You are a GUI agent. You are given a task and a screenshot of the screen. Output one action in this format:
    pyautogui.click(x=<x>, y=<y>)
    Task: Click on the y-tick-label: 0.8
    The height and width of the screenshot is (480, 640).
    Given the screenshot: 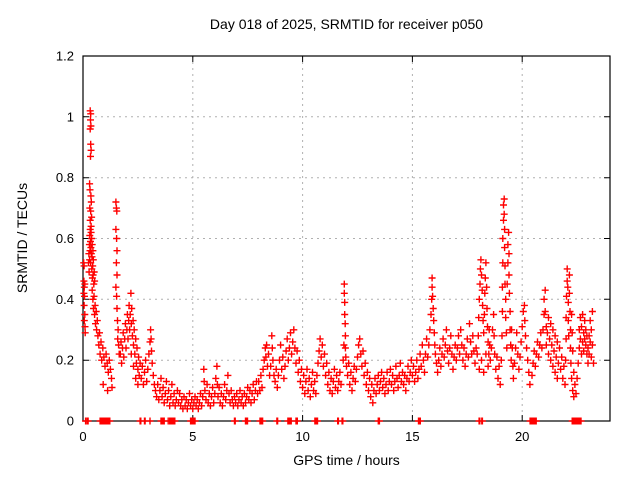 What is the action you would take?
    pyautogui.click(x=65, y=177)
    